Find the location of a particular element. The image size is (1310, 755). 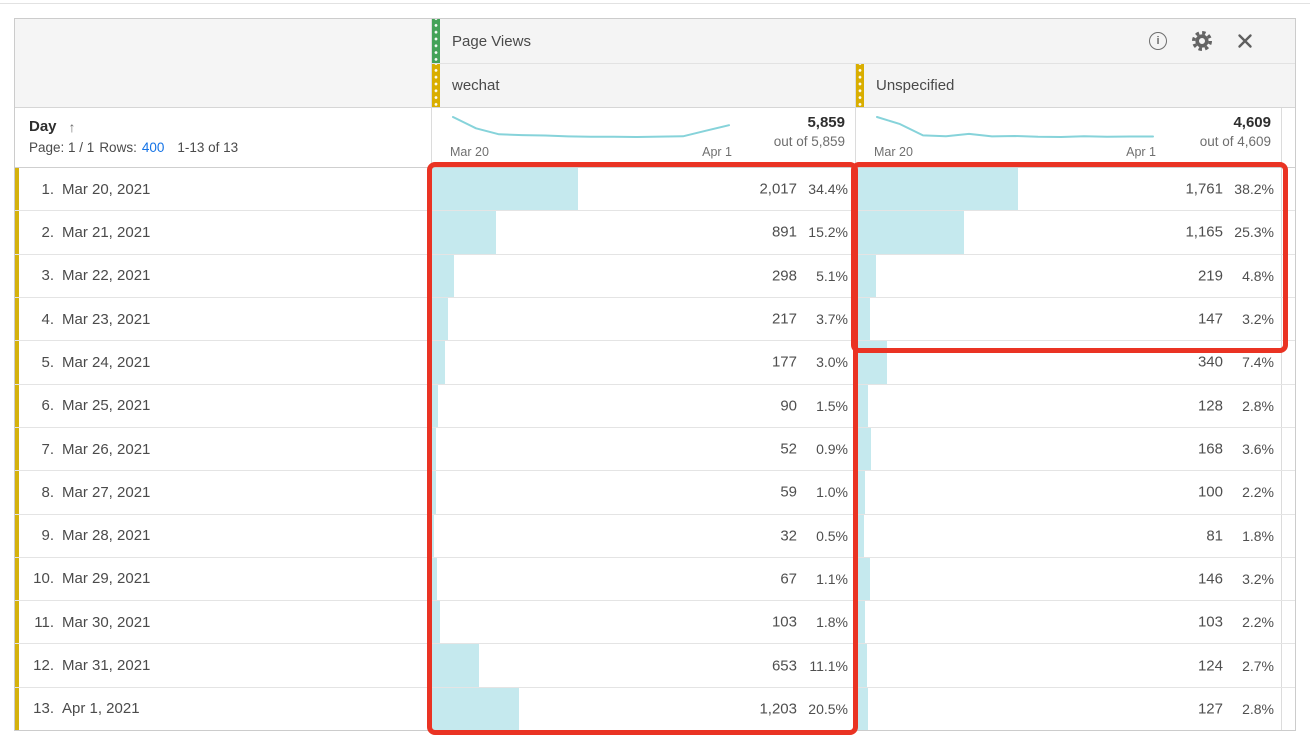

cell-percent: 3.2% is located at coordinates (1258, 578).